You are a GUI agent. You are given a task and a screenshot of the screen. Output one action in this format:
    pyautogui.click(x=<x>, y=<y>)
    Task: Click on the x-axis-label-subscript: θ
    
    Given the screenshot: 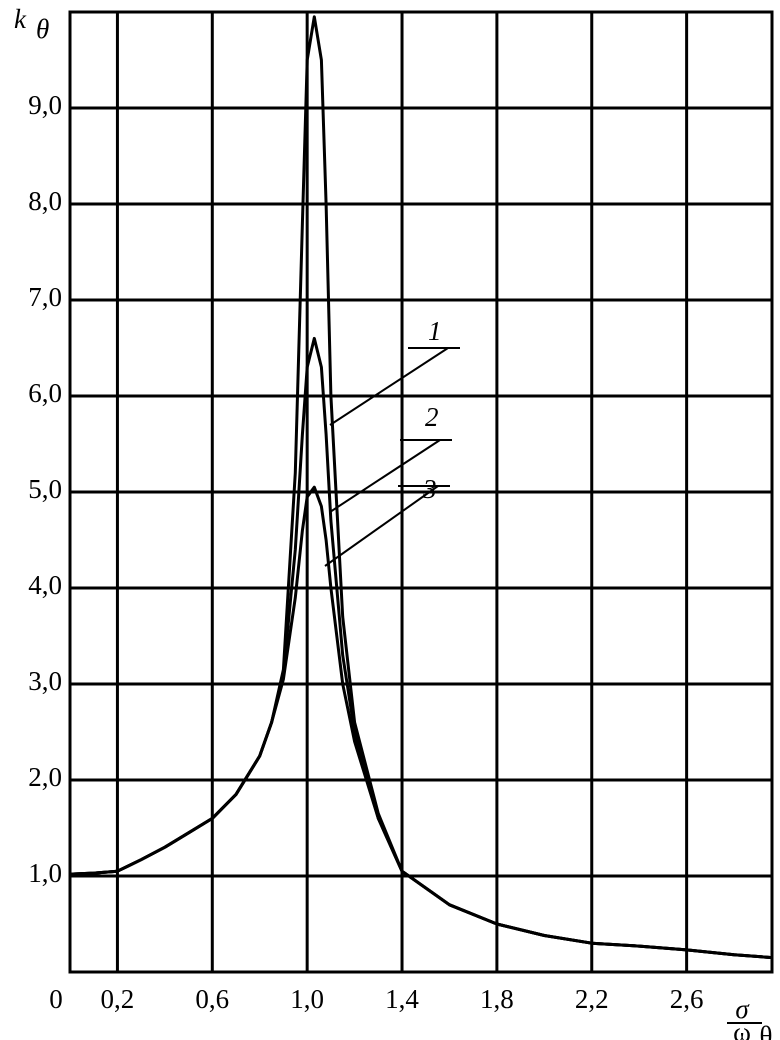 What is the action you would take?
    pyautogui.click(x=766, y=1030)
    